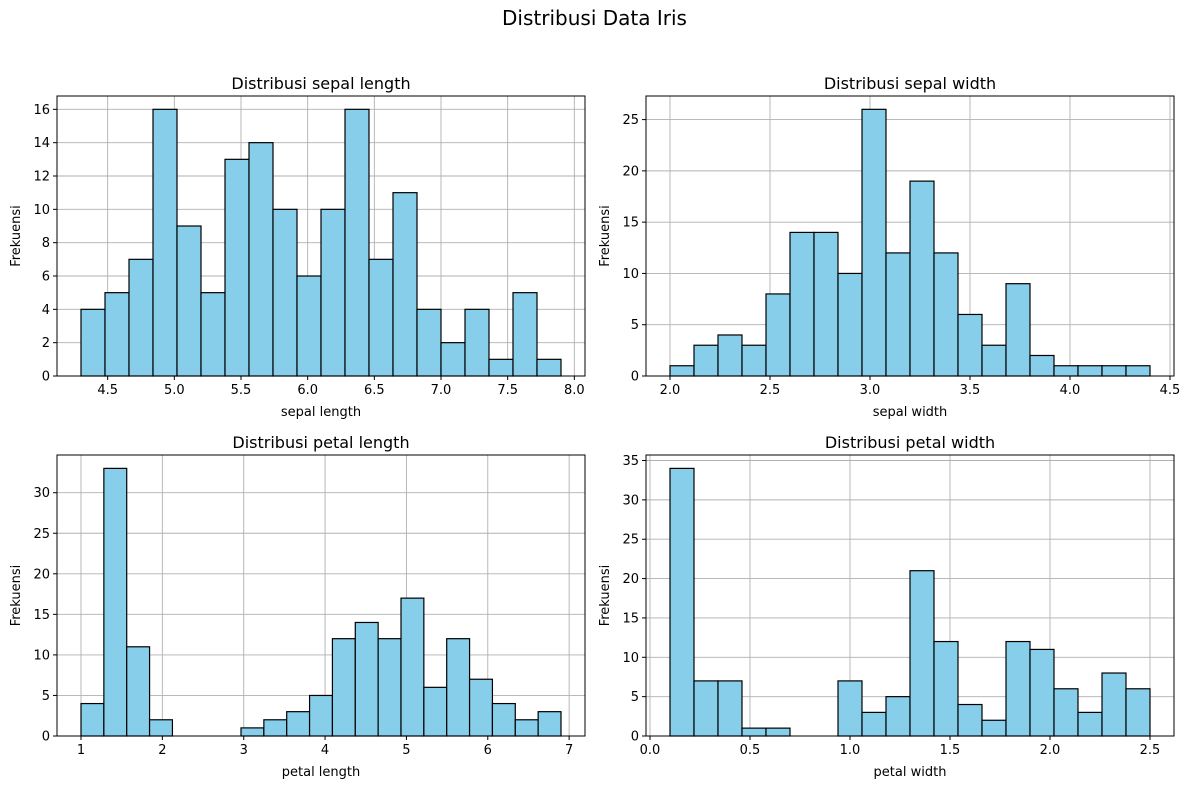 This screenshot has width=1189, height=788. Describe the element at coordinates (630, 579) in the screenshot. I see `y-tick-label: 20` at that location.